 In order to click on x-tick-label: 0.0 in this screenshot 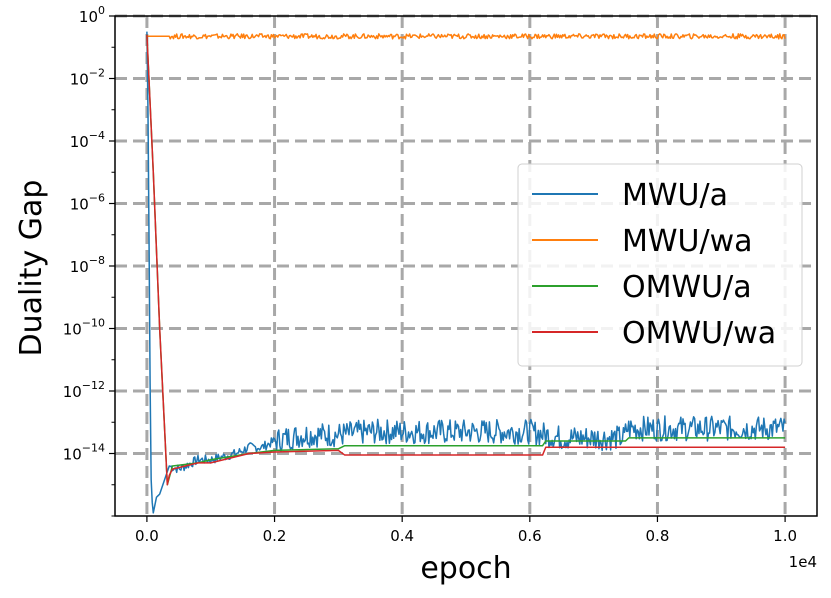, I will do `click(147, 536)`.